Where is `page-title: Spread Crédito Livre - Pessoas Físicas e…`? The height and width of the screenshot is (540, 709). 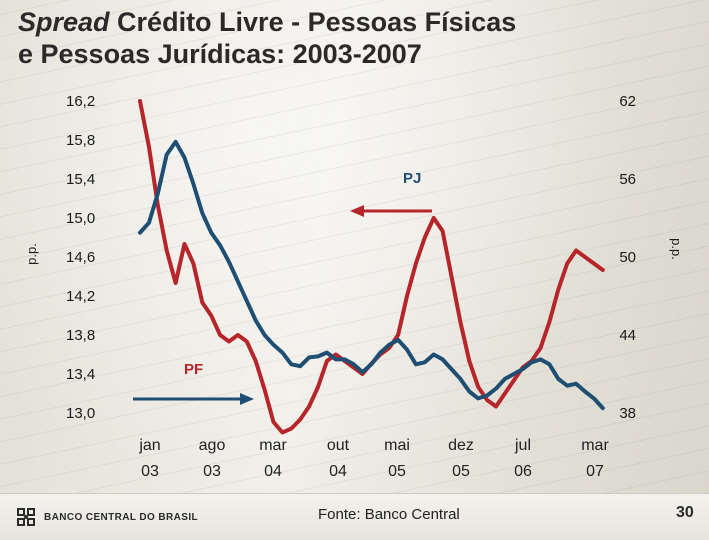
page-title: Spread Crédito Livre - Pessoas Físicas e… is located at coordinates (267, 38).